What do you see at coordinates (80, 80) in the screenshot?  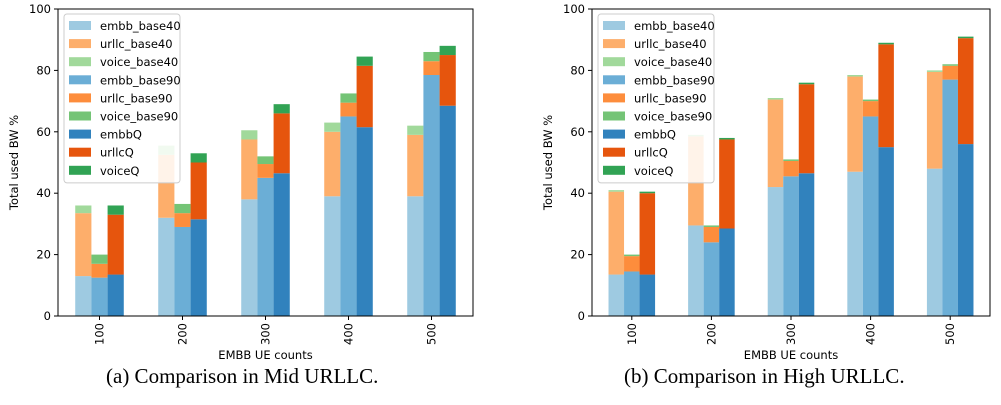 I see `legend-swatch-embb_base90` at bounding box center [80, 80].